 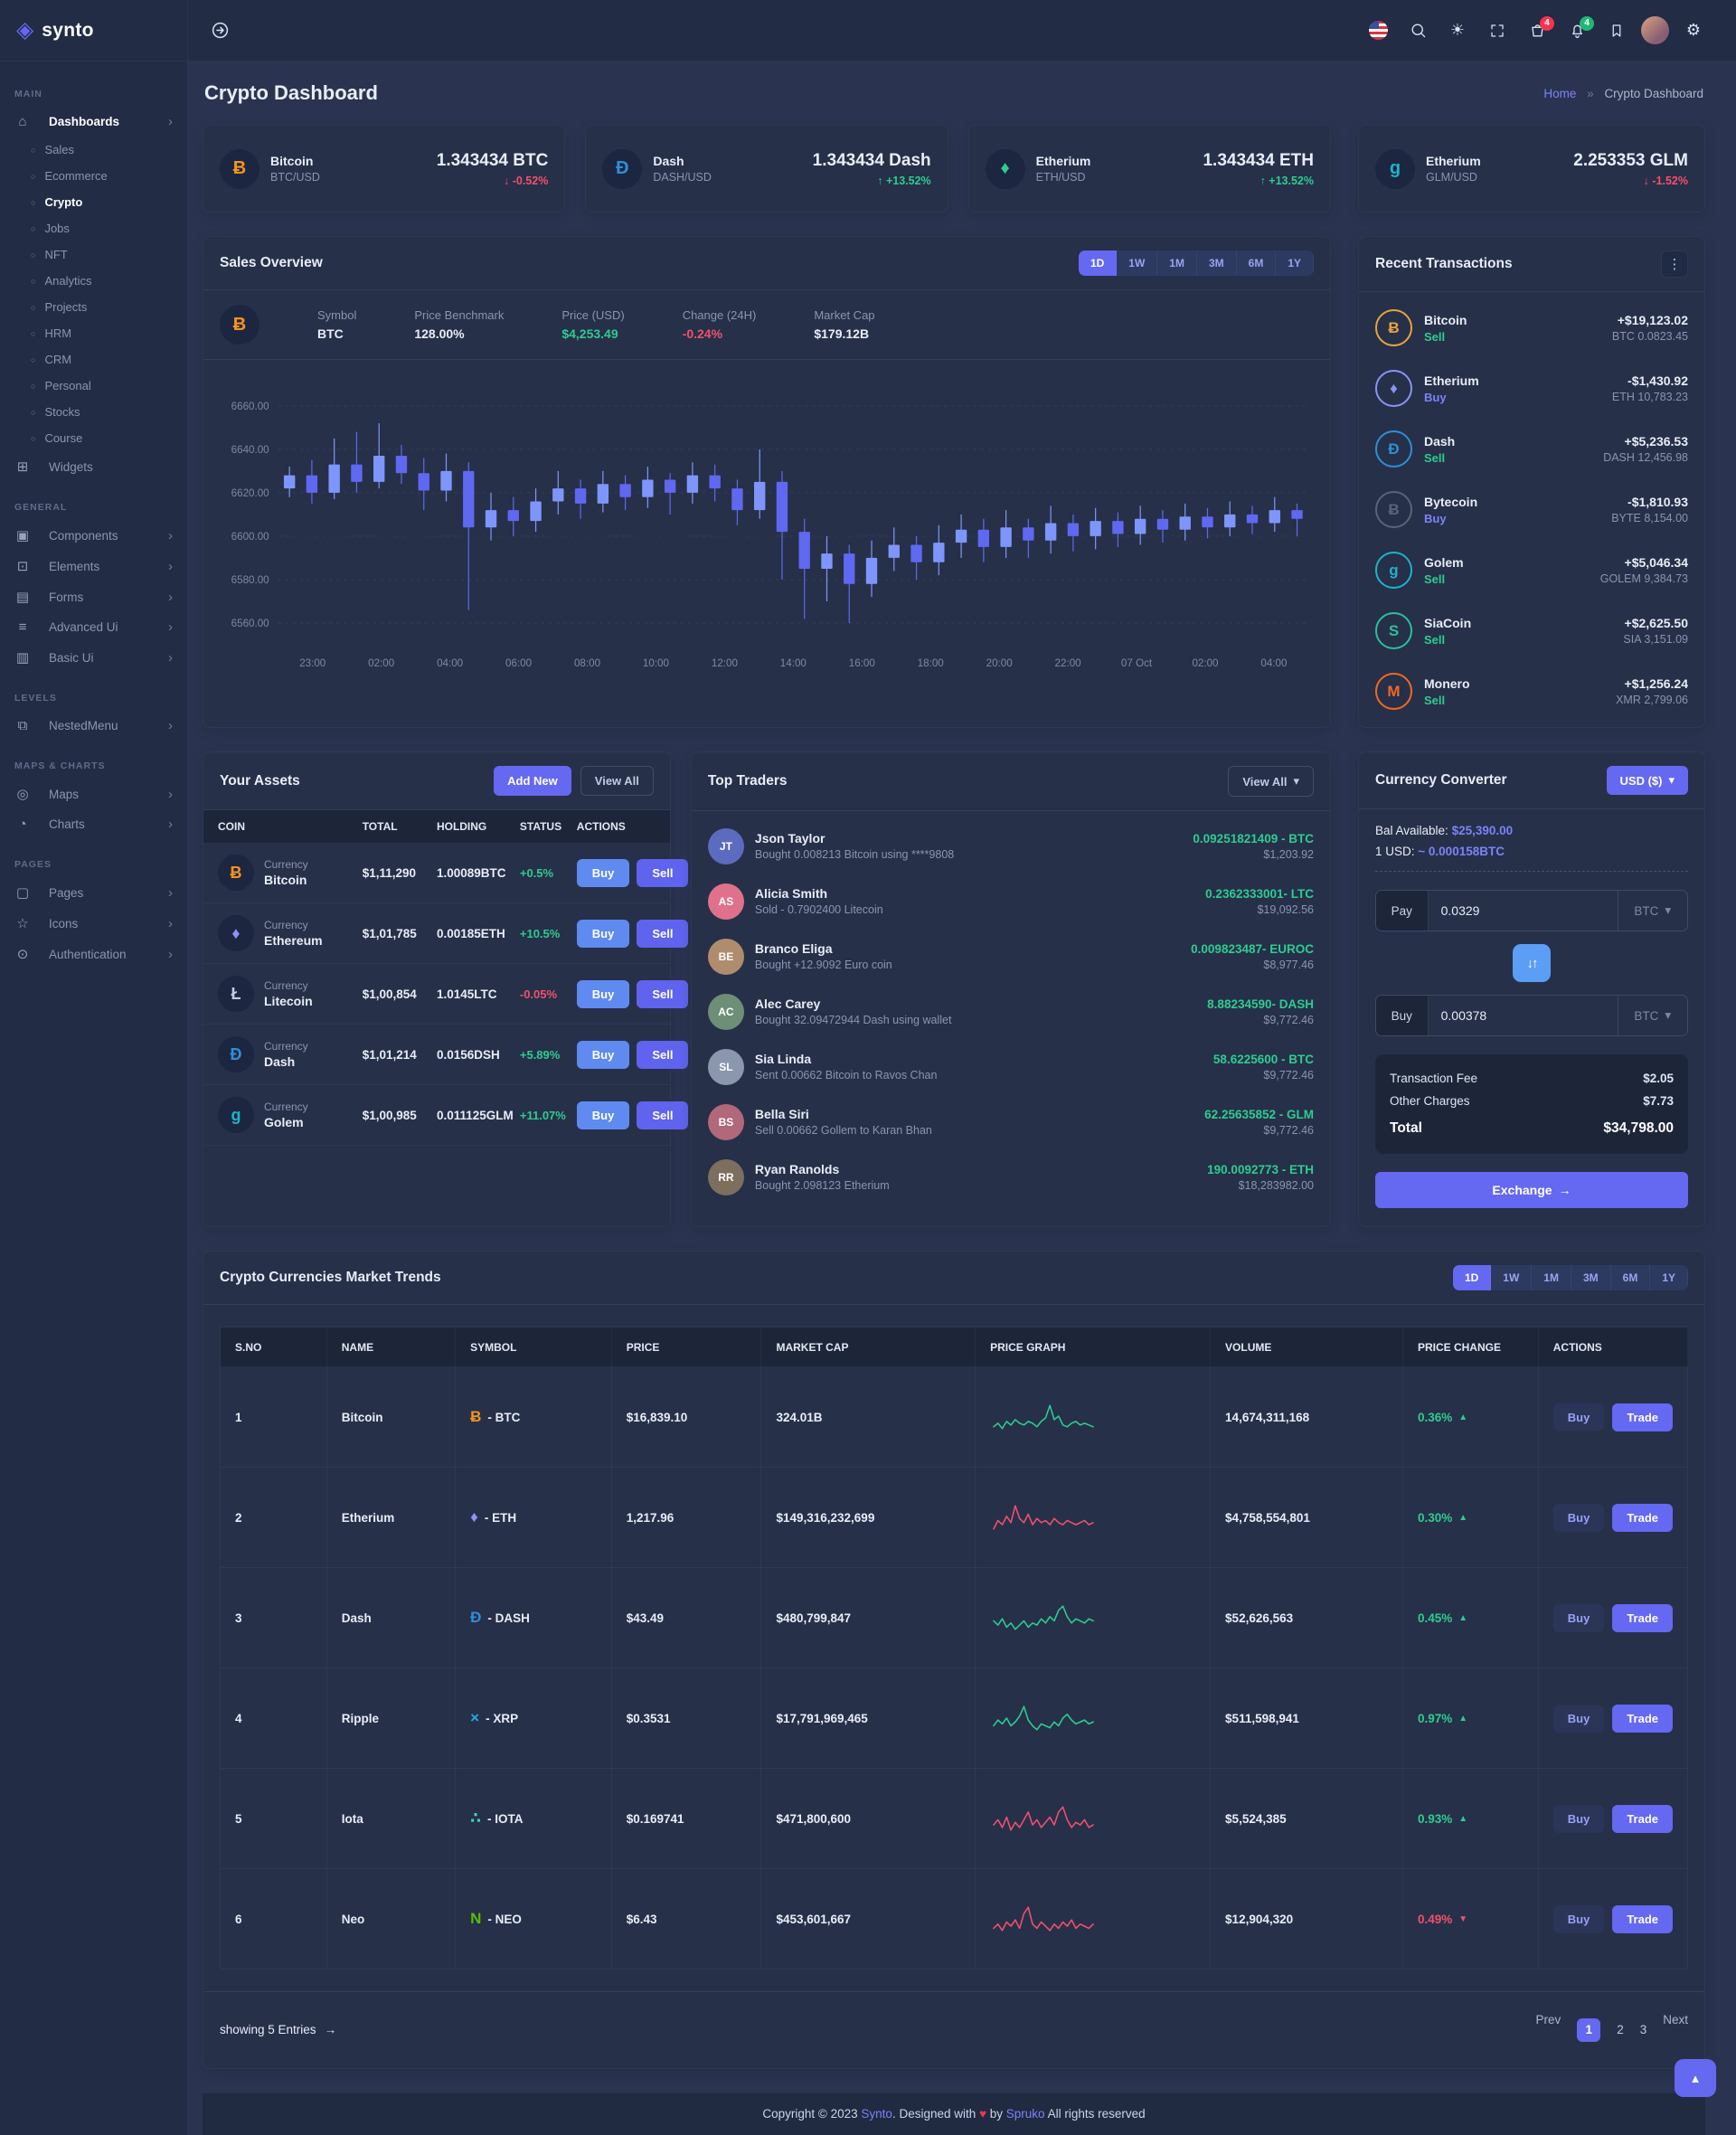 I want to click on sidebar-item: ○ Analytics, so click(x=93, y=281).